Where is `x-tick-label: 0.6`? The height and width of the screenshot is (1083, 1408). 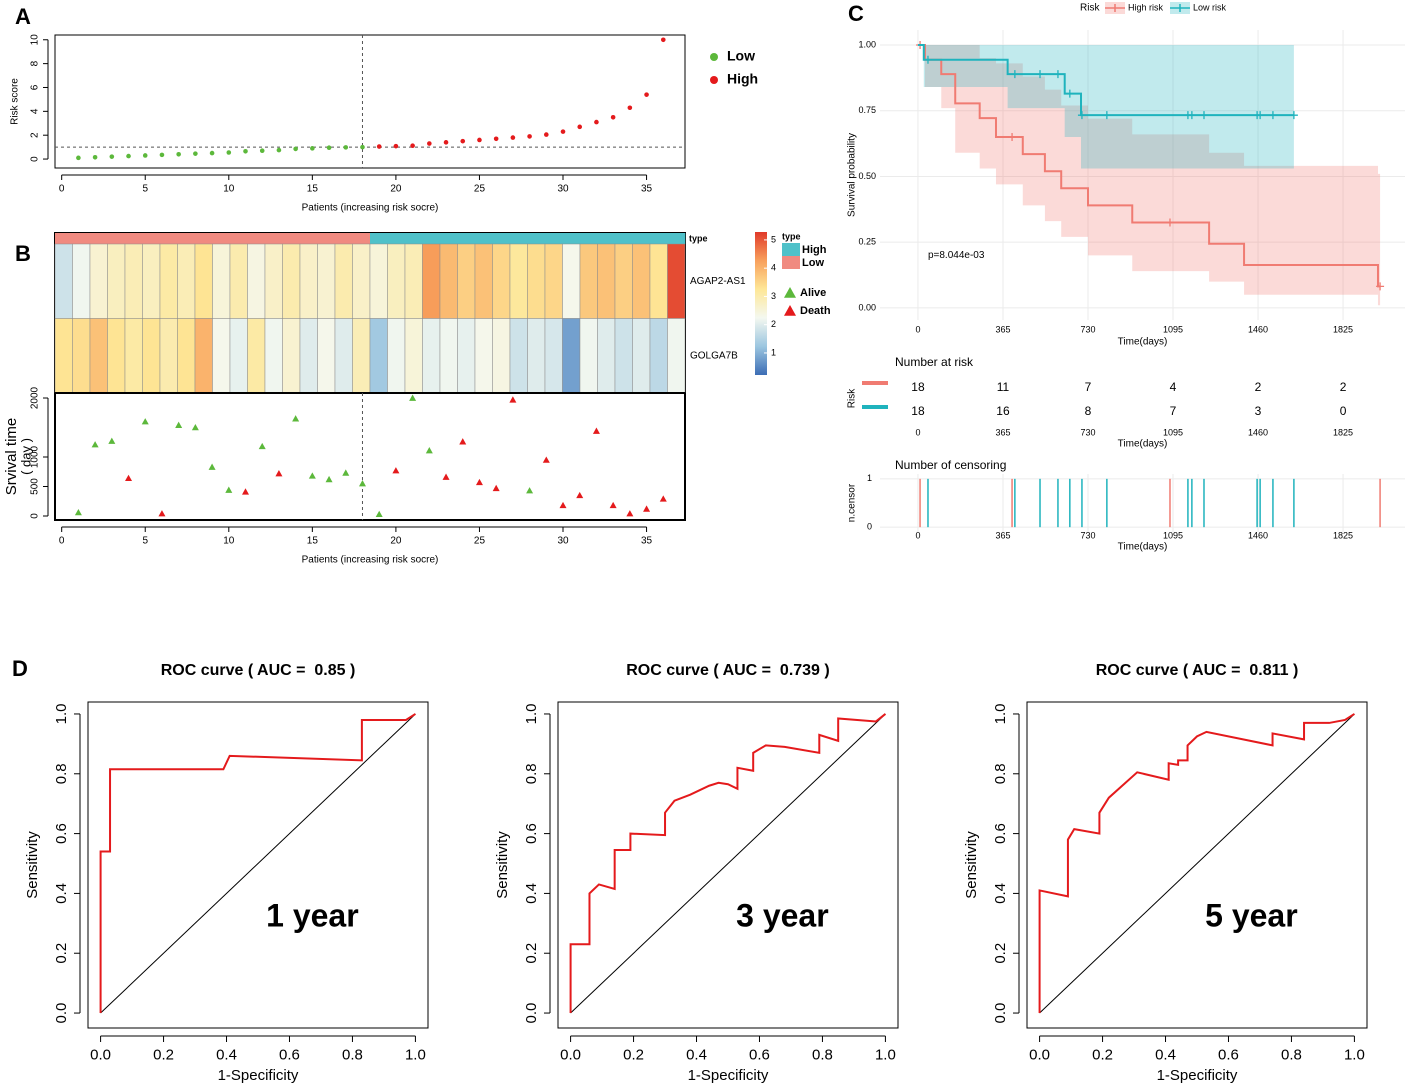 x-tick-label: 0.6 is located at coordinates (289, 1054).